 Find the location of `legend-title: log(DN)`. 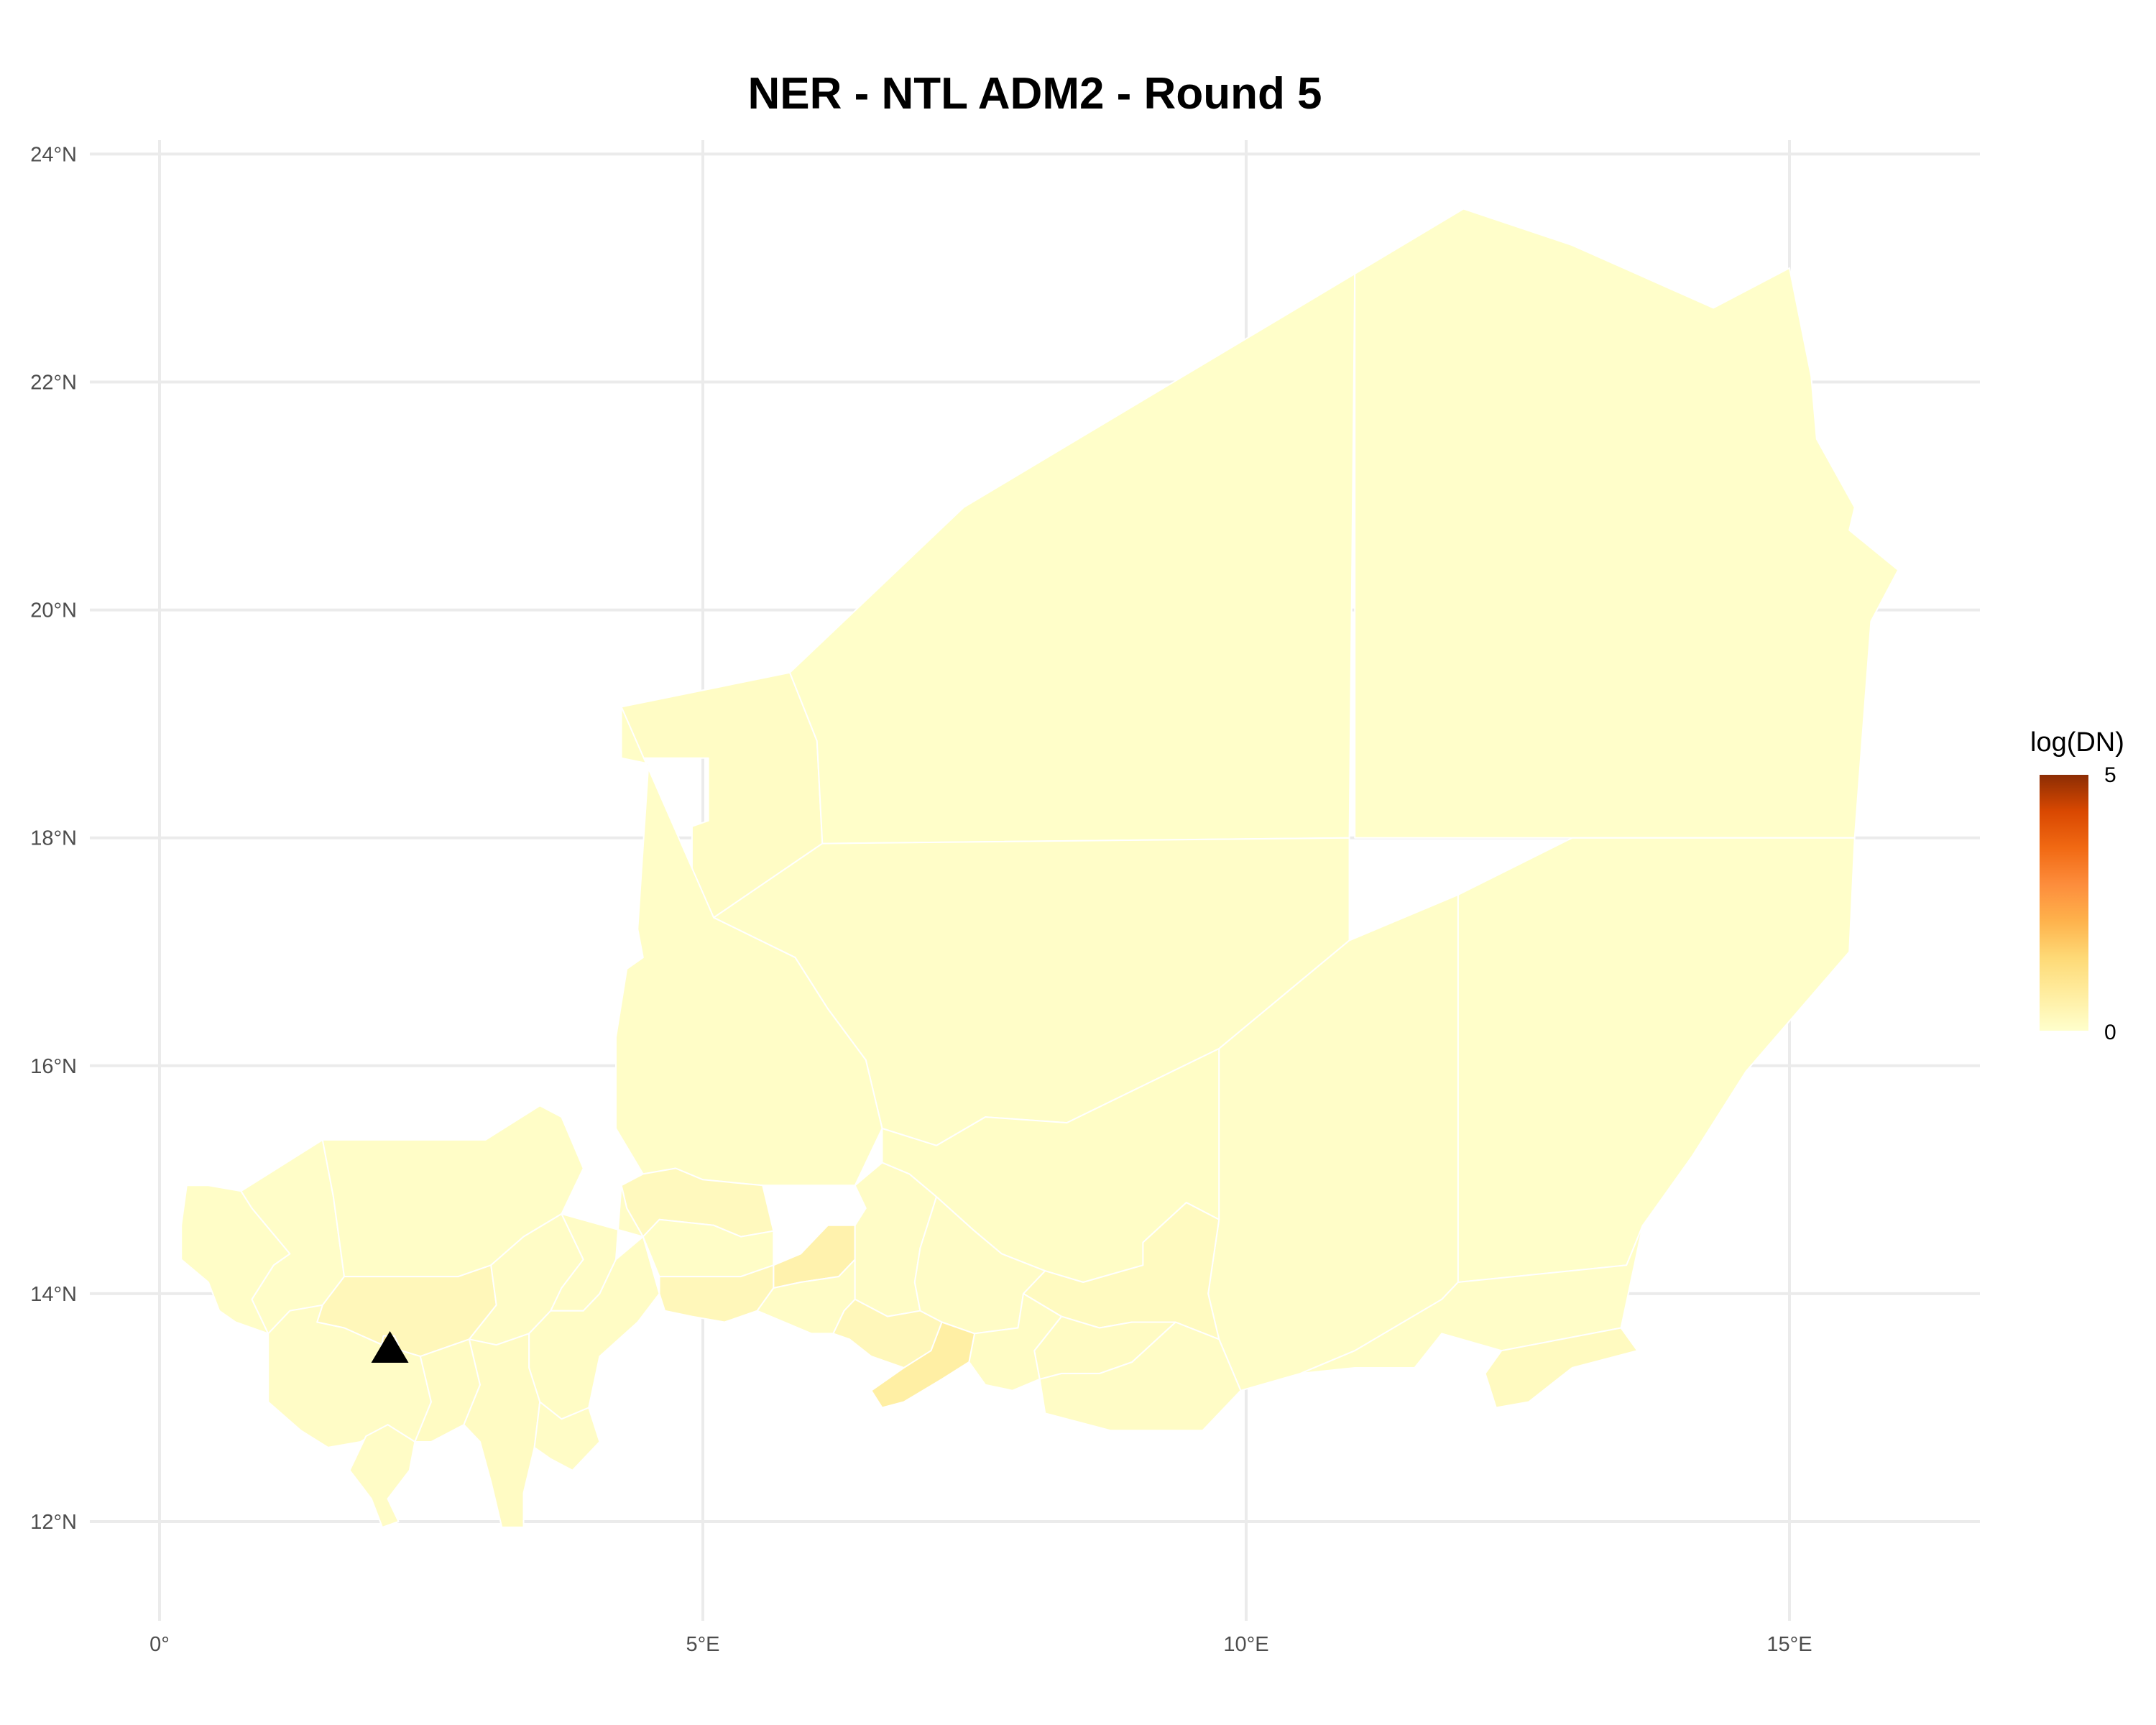

legend-title: log(DN) is located at coordinates (2077, 742).